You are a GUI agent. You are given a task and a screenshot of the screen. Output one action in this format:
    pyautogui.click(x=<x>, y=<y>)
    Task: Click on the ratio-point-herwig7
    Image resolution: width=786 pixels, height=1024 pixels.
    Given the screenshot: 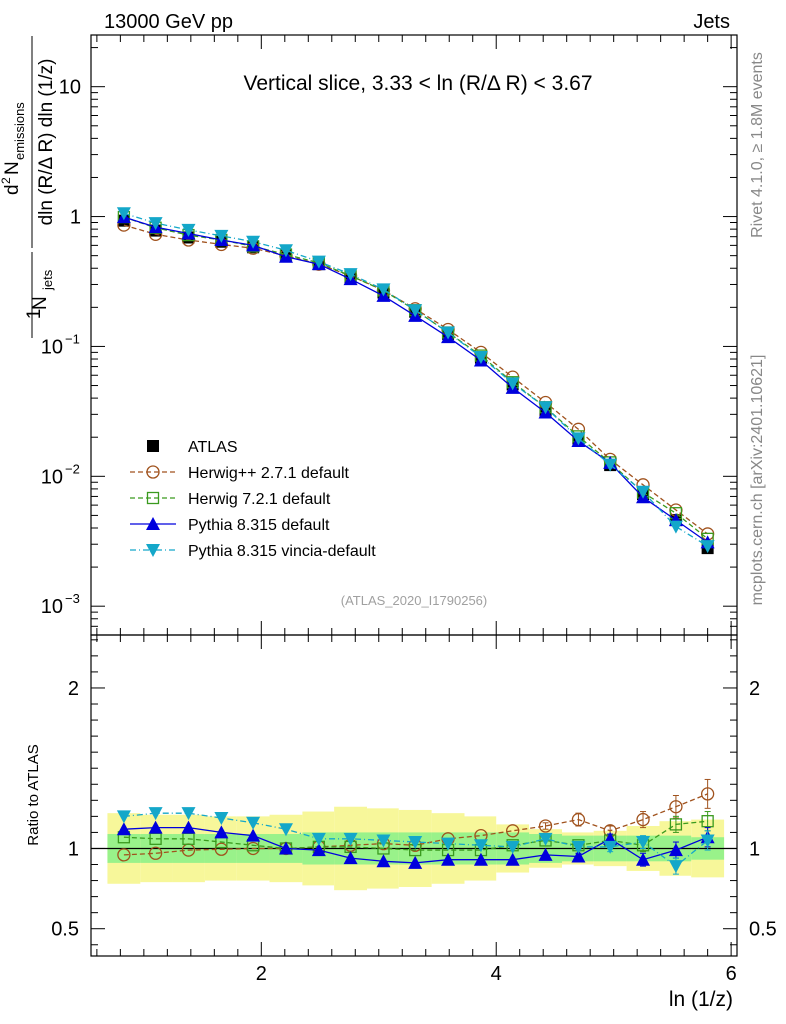 What is the action you would take?
    pyautogui.click(x=707, y=821)
    